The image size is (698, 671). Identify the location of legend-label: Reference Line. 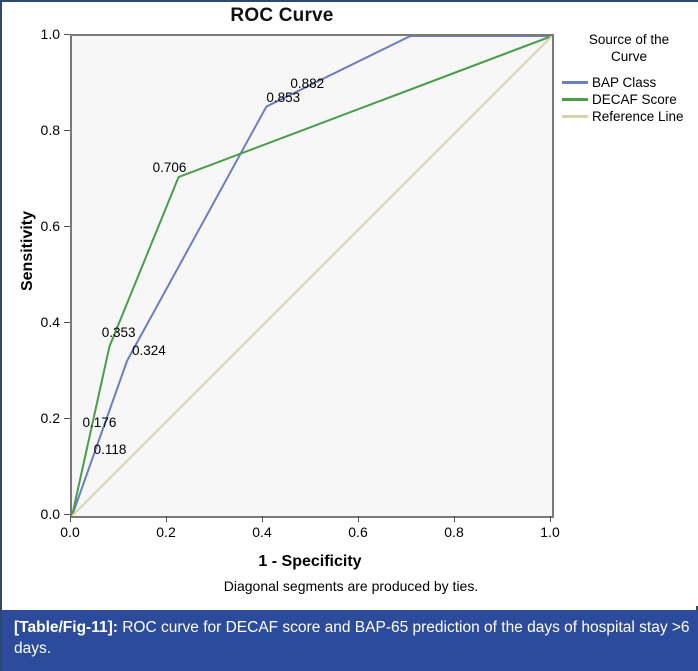
(638, 116).